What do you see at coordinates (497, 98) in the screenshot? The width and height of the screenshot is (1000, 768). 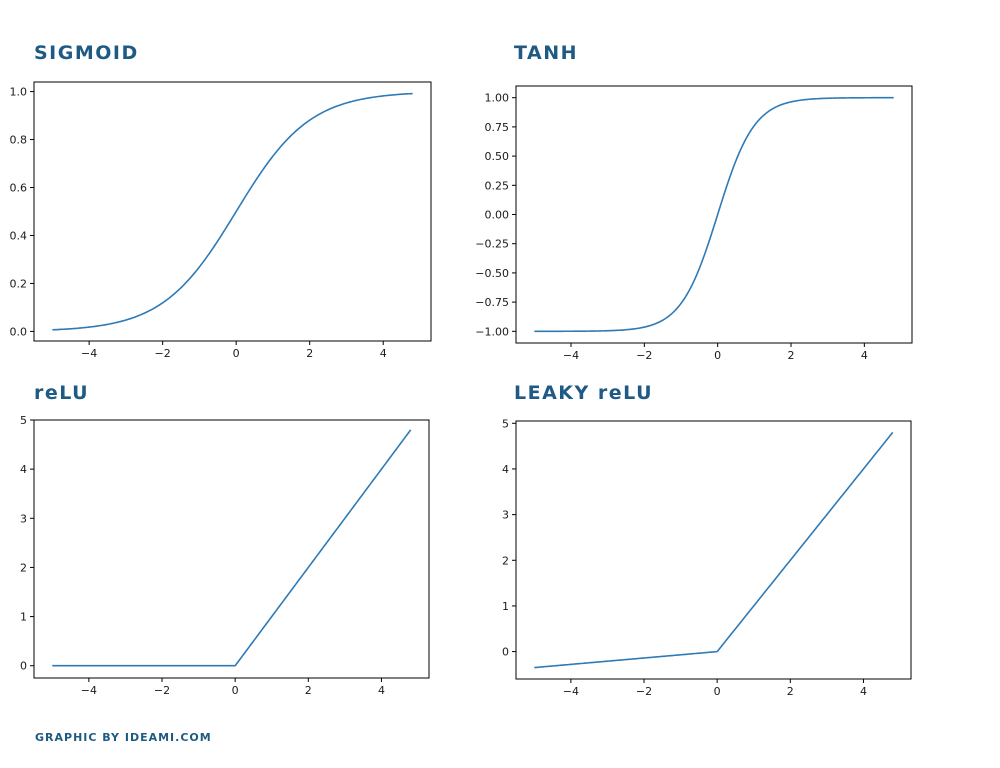 I see `tanh-y-tick-label: 1.00` at bounding box center [497, 98].